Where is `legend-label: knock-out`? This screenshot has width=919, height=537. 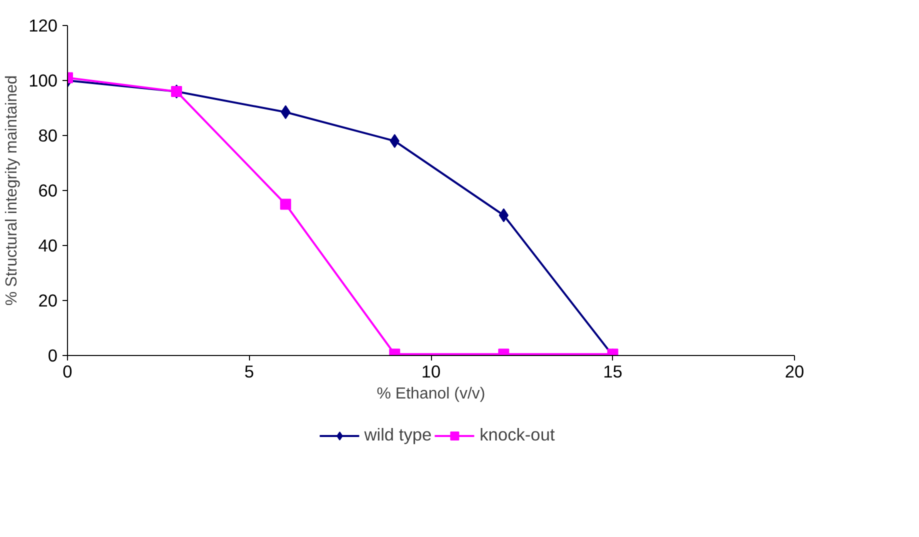 legend-label: knock-out is located at coordinates (517, 435).